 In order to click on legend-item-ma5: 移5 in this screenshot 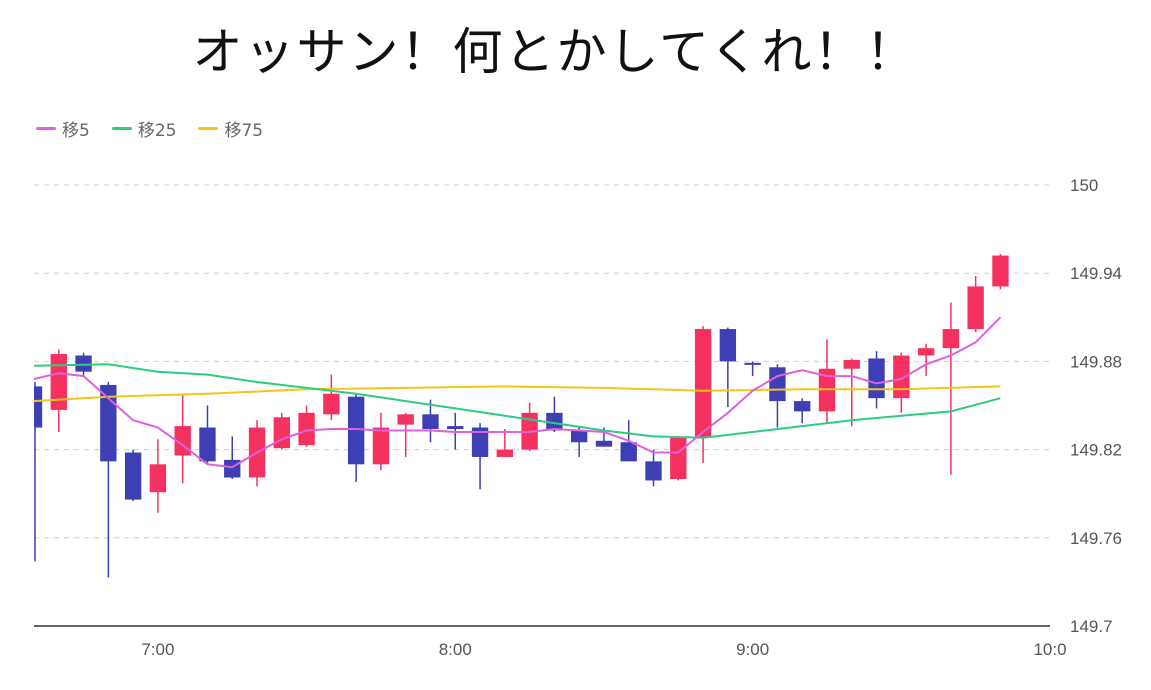, I will do `click(63, 128)`.